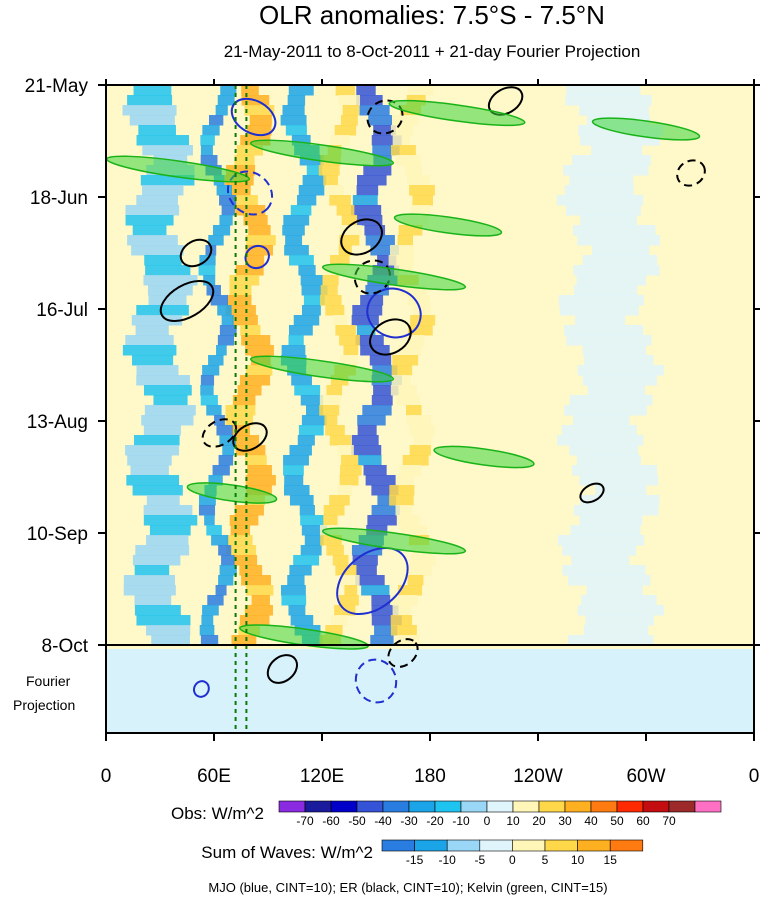 The height and width of the screenshot is (899, 774). What do you see at coordinates (62, 310) in the screenshot?
I see `y-tick-label: 16-Jul` at bounding box center [62, 310].